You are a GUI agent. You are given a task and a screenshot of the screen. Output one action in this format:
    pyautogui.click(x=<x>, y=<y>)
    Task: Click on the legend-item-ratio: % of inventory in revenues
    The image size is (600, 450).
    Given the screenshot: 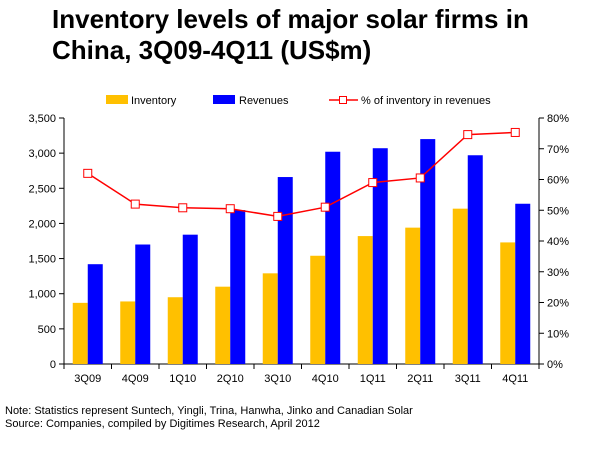 What is the action you would take?
    pyautogui.click(x=410, y=101)
    